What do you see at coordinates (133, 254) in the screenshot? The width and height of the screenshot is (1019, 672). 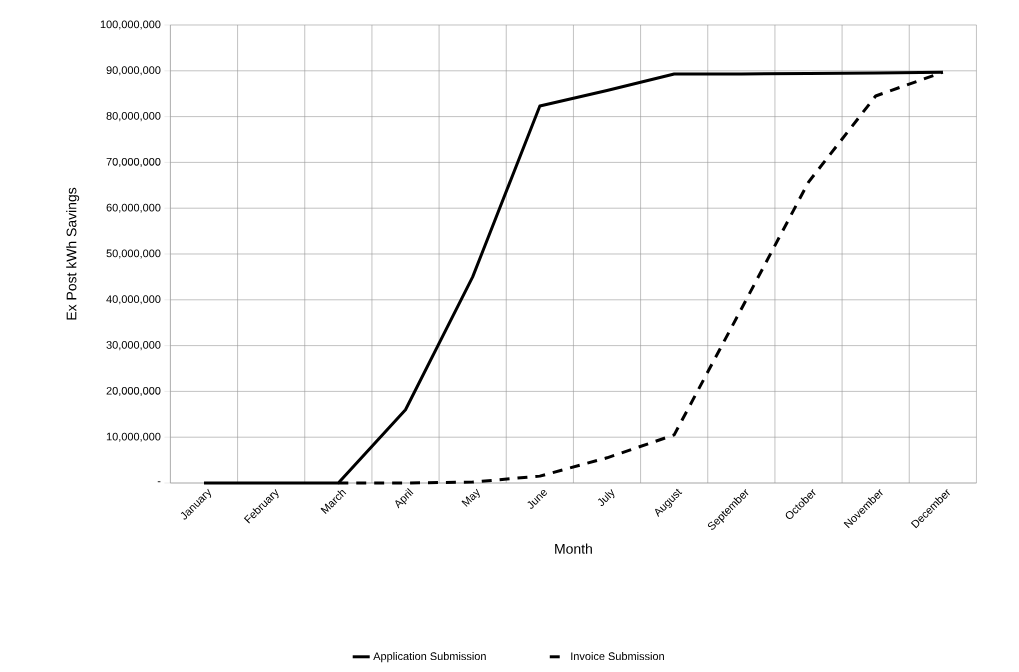 I see `y-tick-label: 50,000,000` at bounding box center [133, 254].